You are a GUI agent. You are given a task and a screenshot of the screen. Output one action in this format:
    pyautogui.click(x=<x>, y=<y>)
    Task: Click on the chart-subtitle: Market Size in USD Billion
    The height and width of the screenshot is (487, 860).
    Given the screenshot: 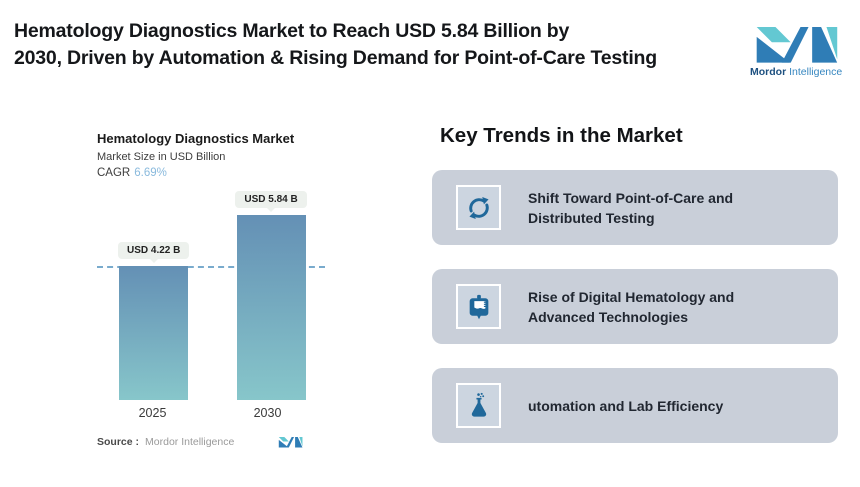 What is the action you would take?
    pyautogui.click(x=161, y=157)
    